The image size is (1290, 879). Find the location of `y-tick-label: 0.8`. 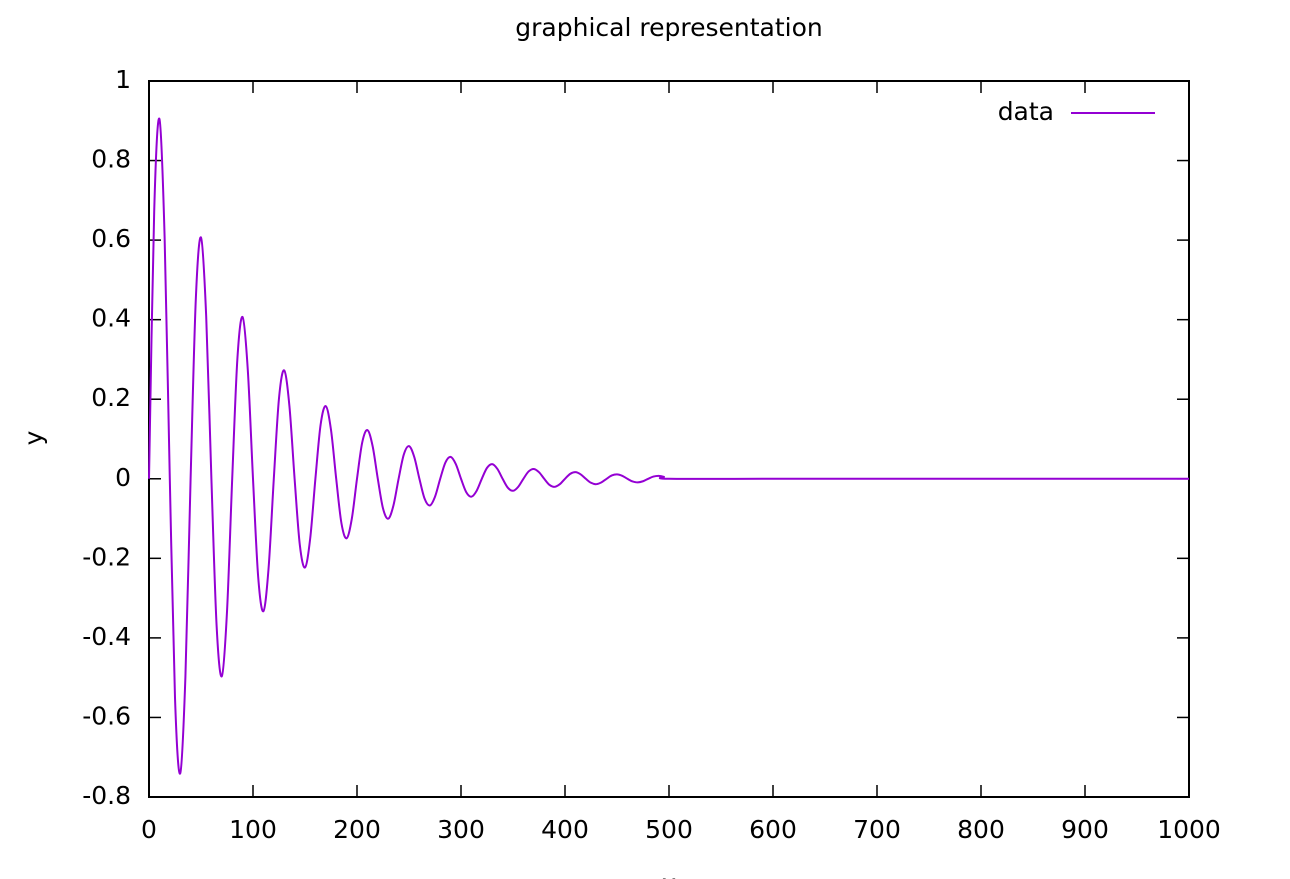

y-tick-label: 0.8 is located at coordinates (111, 159).